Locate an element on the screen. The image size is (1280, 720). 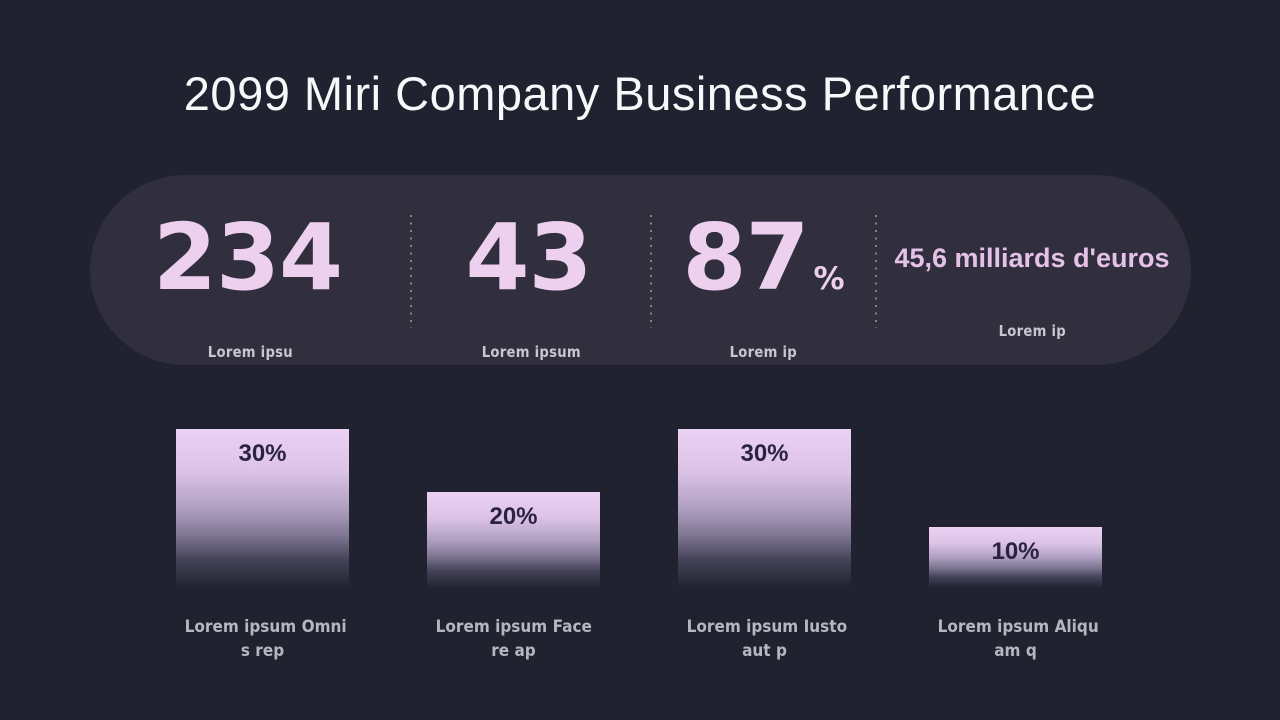
stat-value-2: 43 is located at coordinates (530, 268).